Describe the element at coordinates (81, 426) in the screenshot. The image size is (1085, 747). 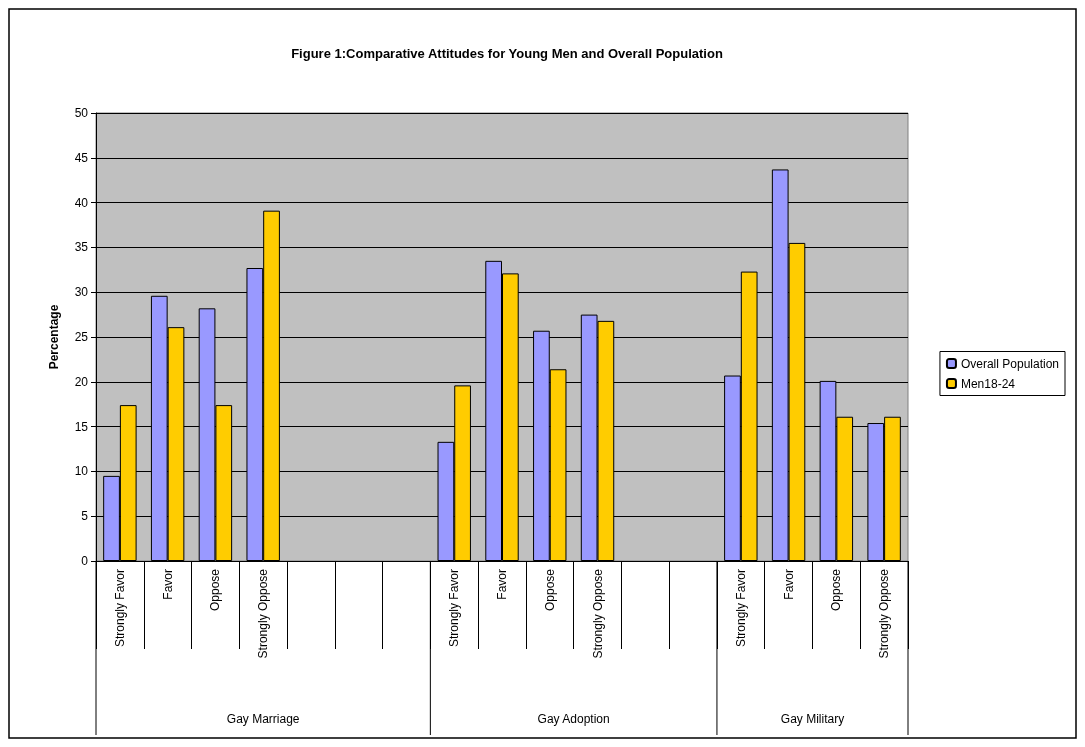
I see `y-tick-label: 15` at that location.